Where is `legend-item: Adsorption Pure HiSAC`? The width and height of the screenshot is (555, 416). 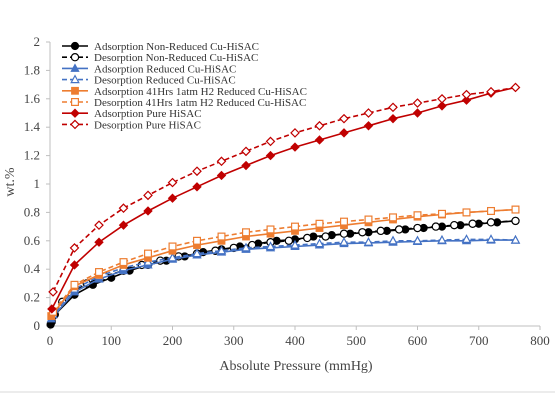 legend-item: Adsorption Pure HiSAC is located at coordinates (132, 114).